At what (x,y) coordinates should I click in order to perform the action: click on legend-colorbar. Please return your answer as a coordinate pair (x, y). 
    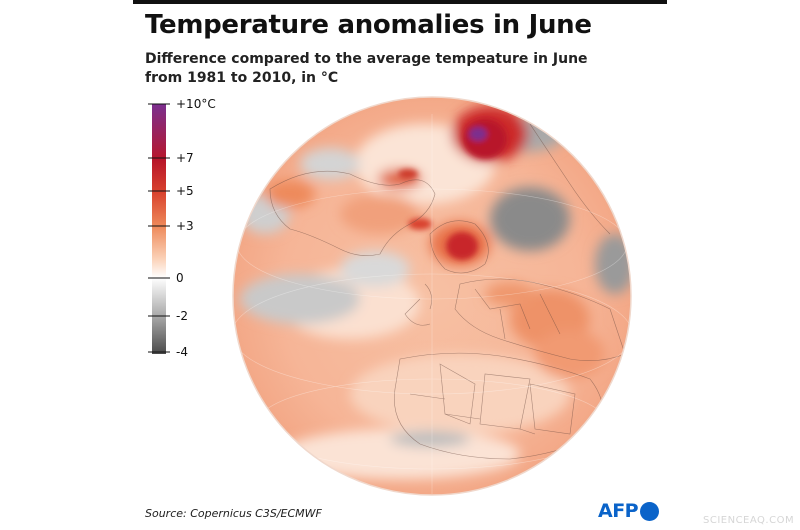
    Looking at the image, I should click on (159, 228).